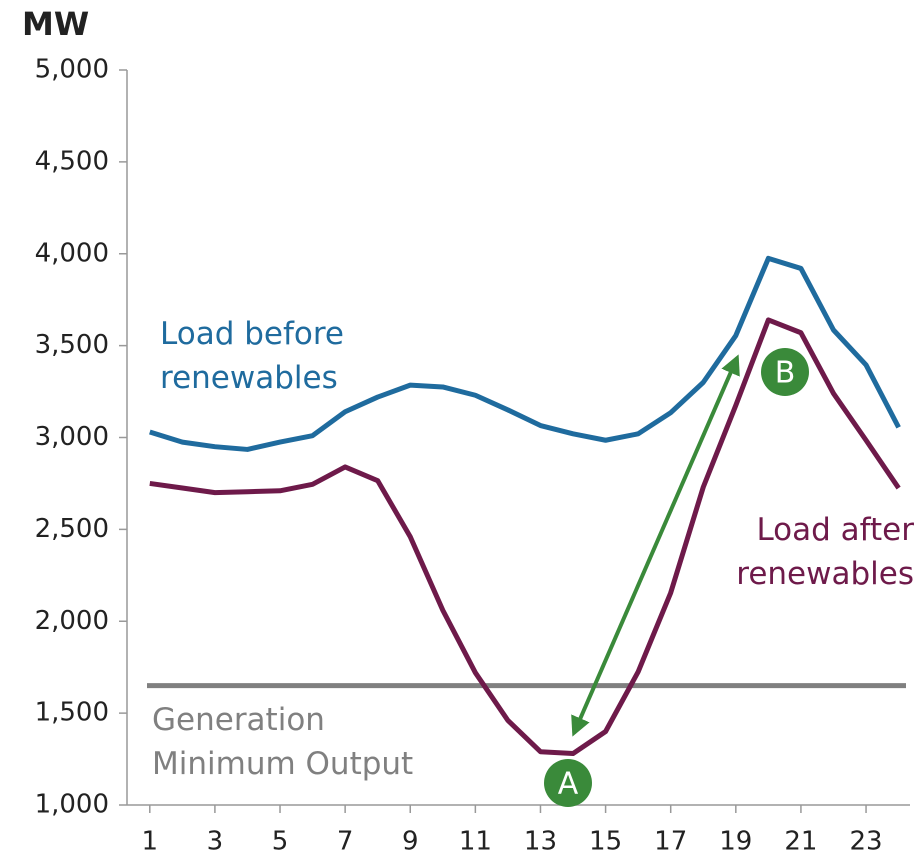 This screenshot has height=861, width=914. What do you see at coordinates (72, 529) in the screenshot?
I see `y-tick-label: 2,500` at bounding box center [72, 529].